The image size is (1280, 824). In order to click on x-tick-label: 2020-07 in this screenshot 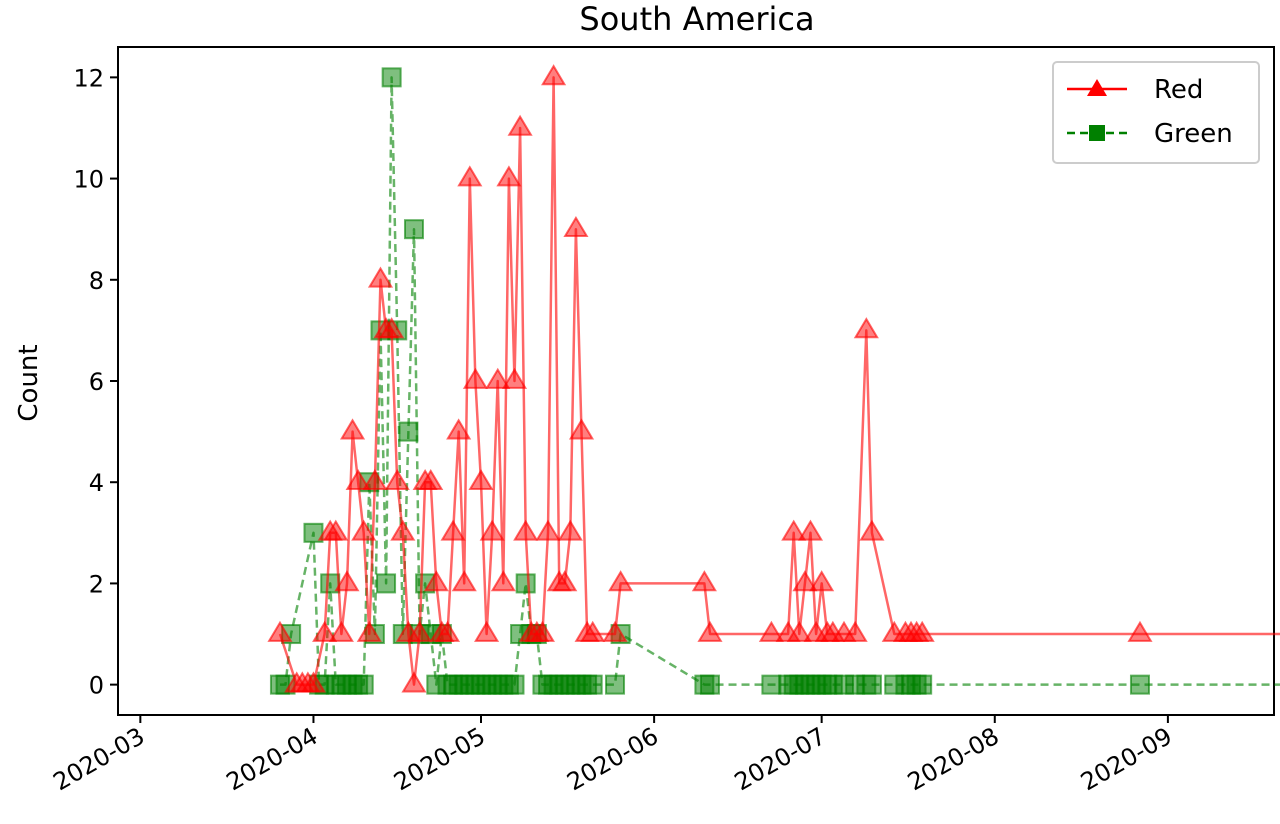, I will do `click(780, 759)`.